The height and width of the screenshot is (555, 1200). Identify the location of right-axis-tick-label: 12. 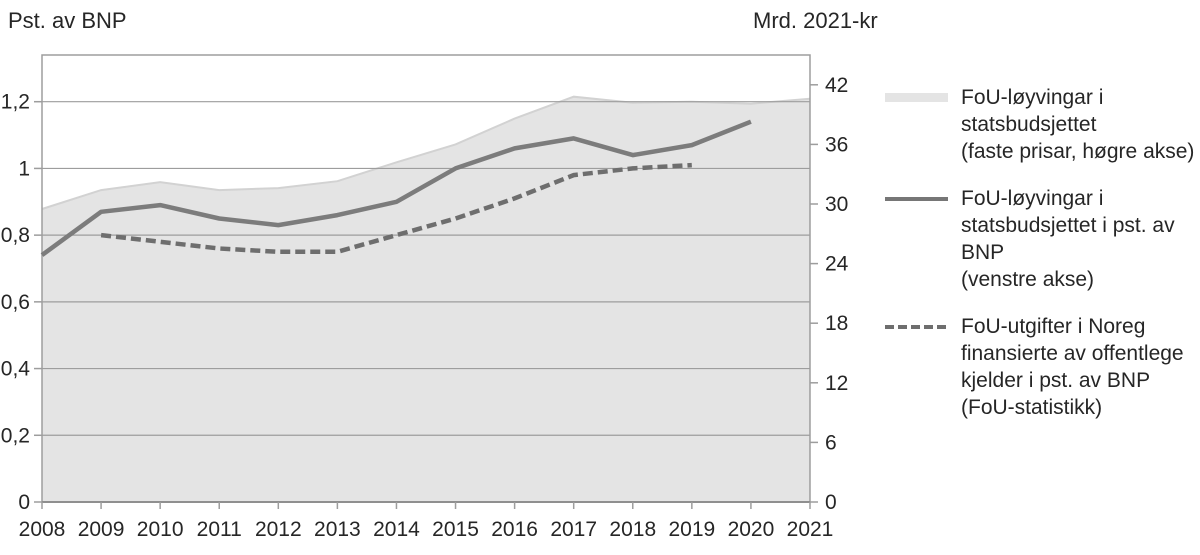
(836, 383).